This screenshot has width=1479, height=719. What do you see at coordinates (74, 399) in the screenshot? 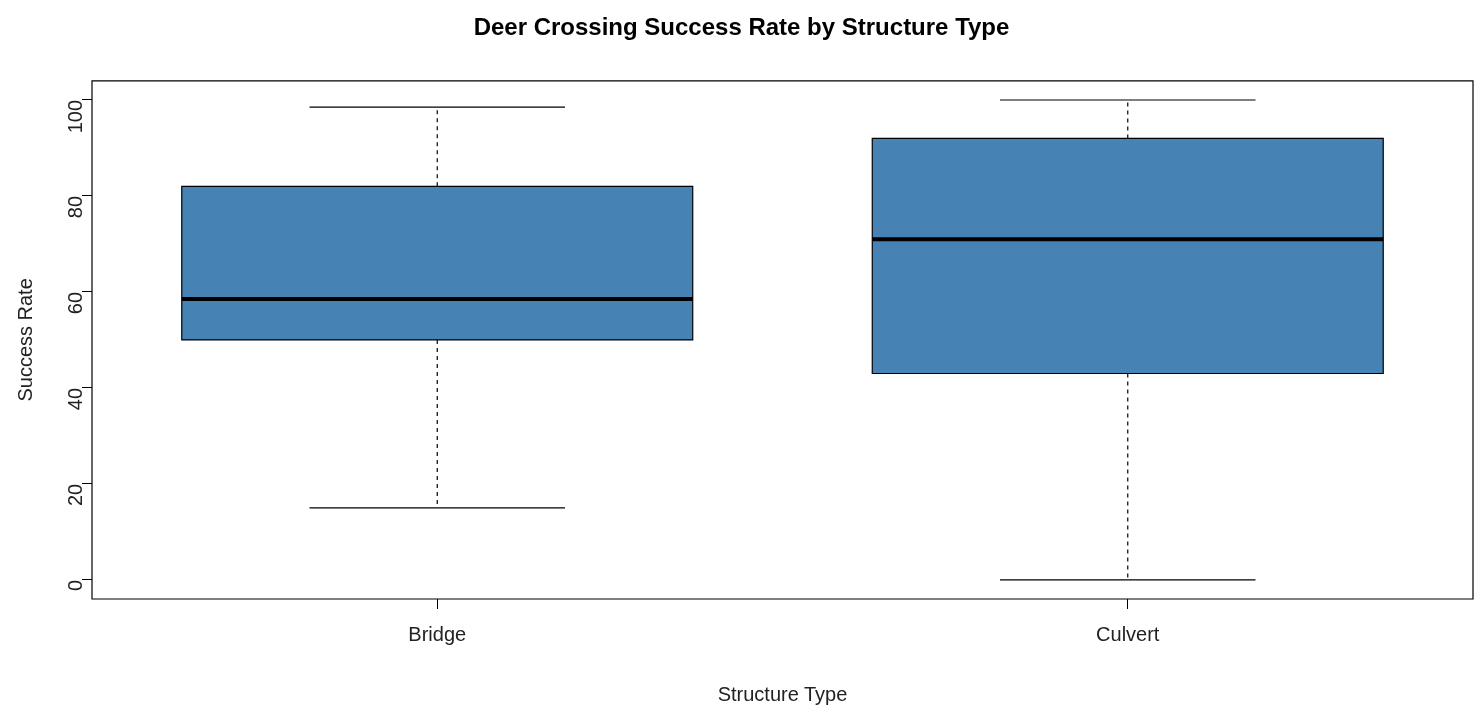
I see `y-tick-label: 40` at bounding box center [74, 399].